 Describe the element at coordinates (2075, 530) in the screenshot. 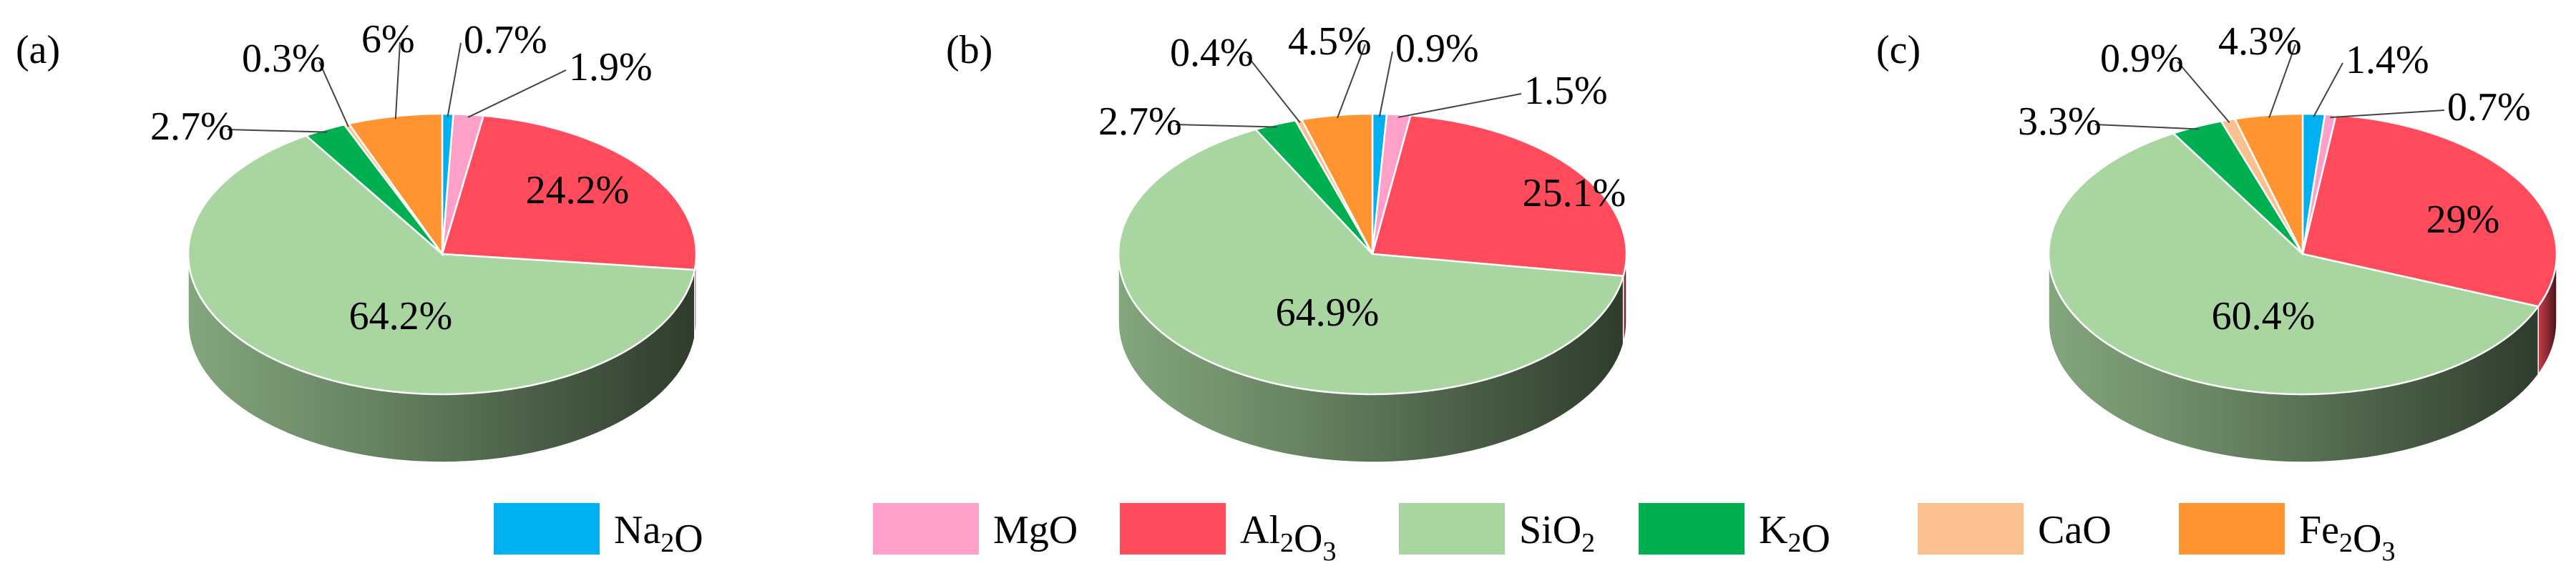

I see `legend-label: CaO` at that location.